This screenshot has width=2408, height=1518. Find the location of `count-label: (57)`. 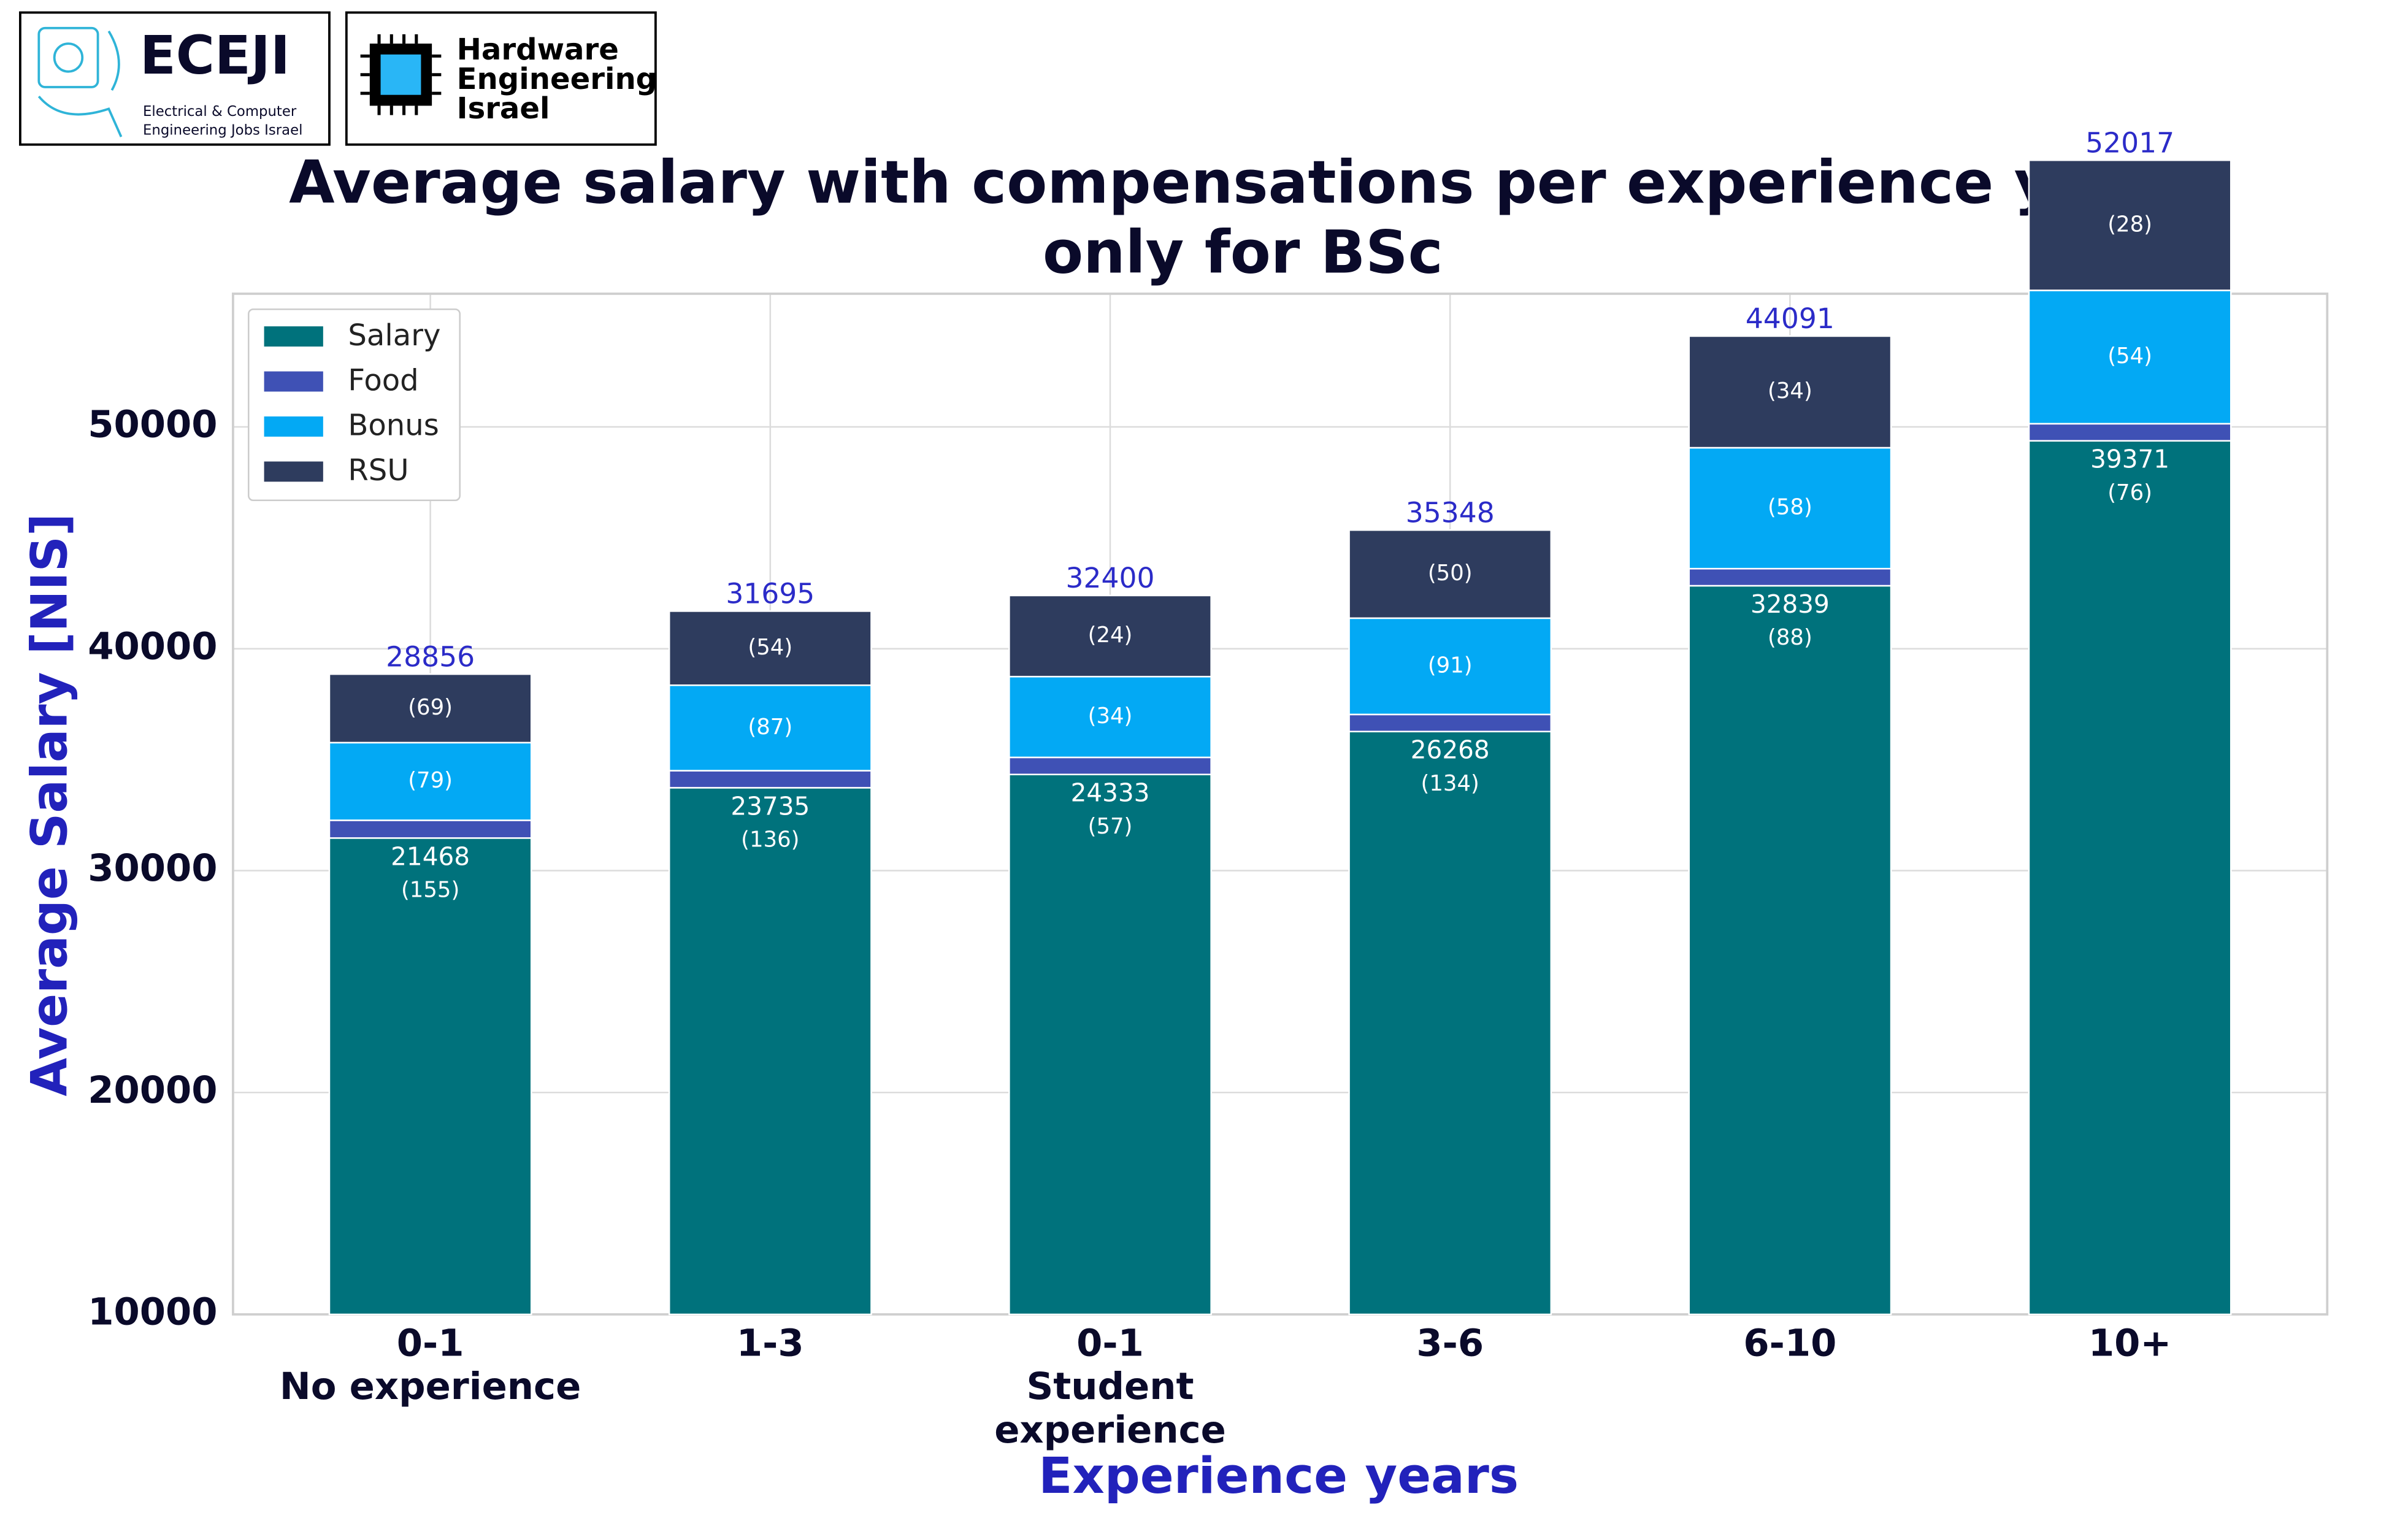

count-label: (57) is located at coordinates (1111, 826).